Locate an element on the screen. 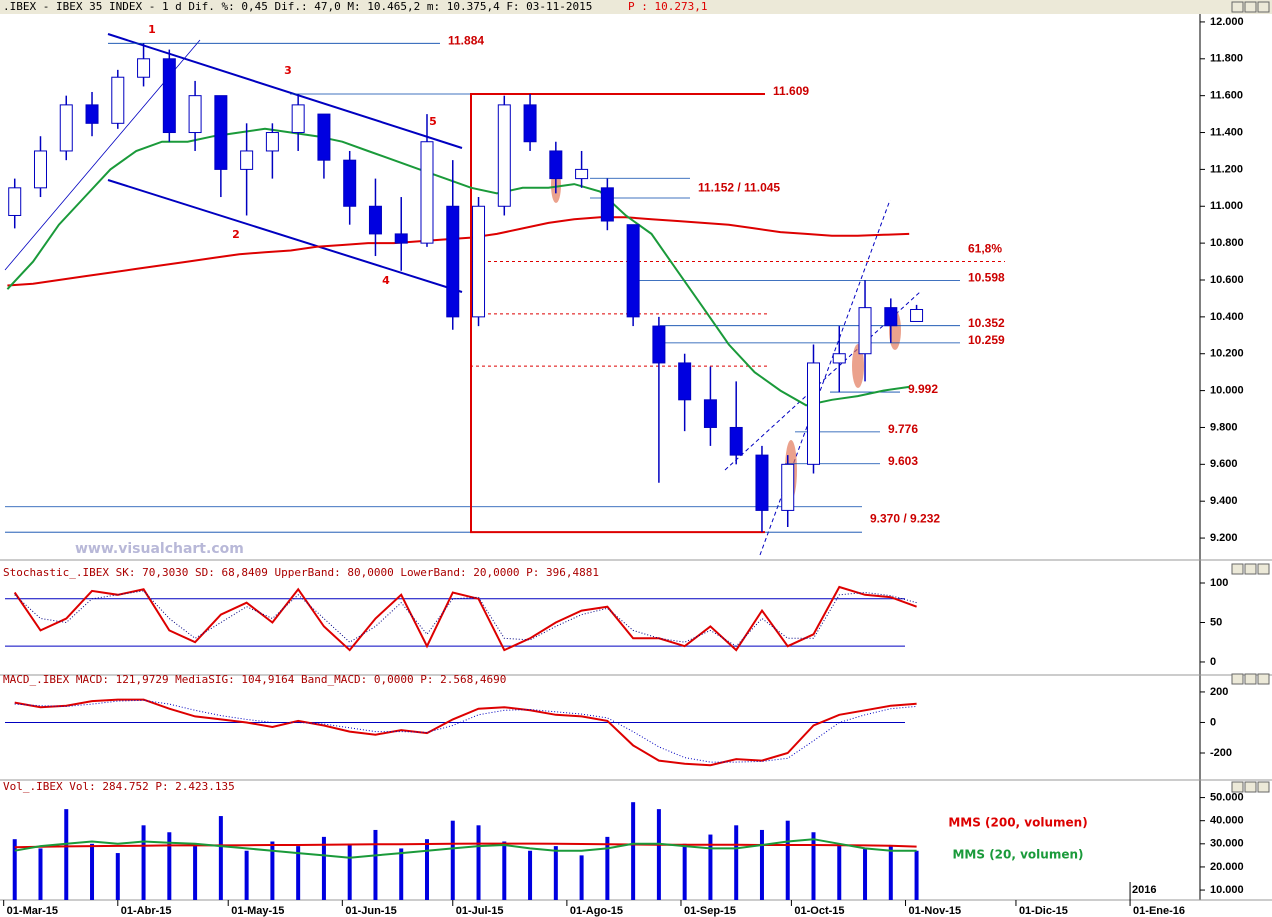  y-tick-label: 12.000 is located at coordinates (1227, 22).